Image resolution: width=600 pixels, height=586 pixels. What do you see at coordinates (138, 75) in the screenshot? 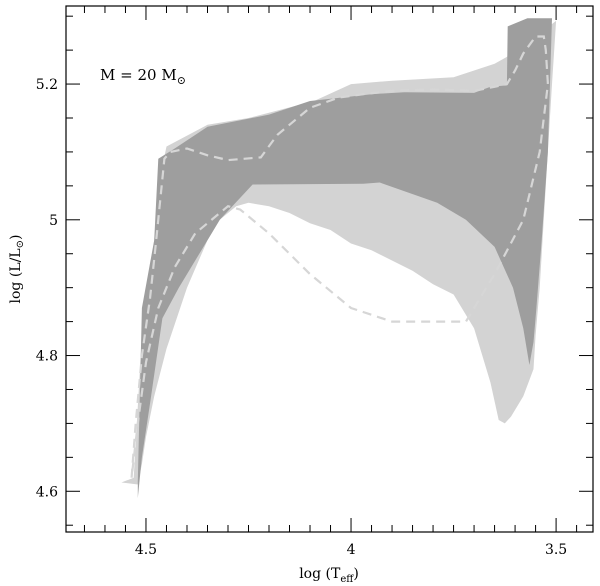
I see `mass-annotation-text: M = 20 M` at bounding box center [138, 75].